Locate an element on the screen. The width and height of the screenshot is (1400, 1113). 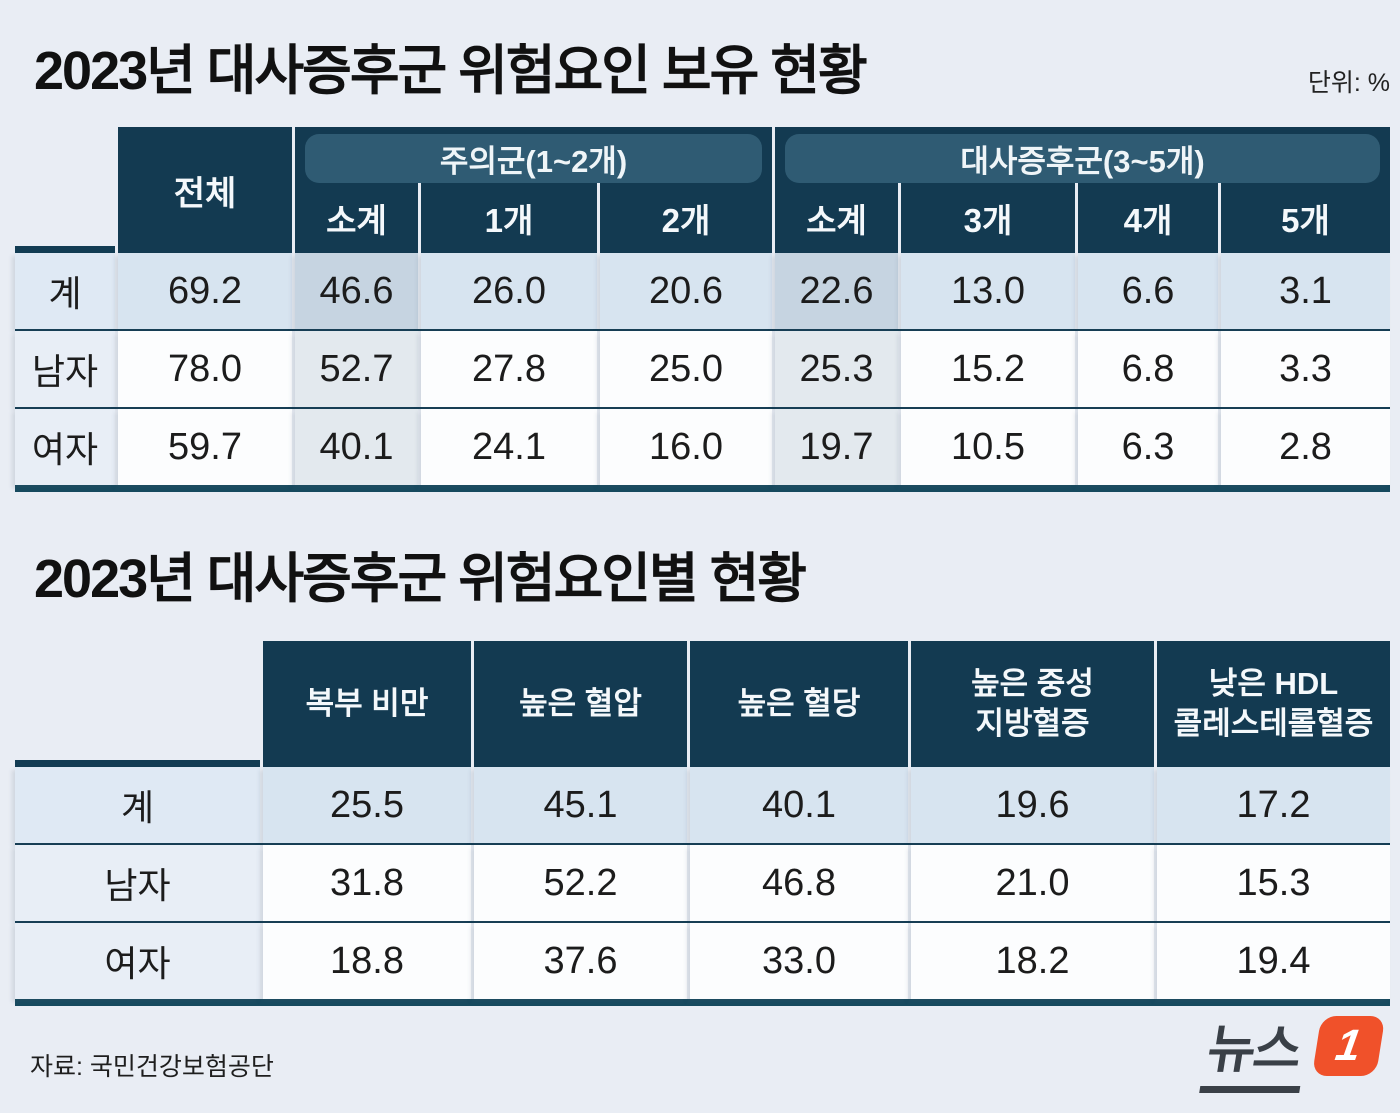
value-cell: 37.6 is located at coordinates (580, 961).